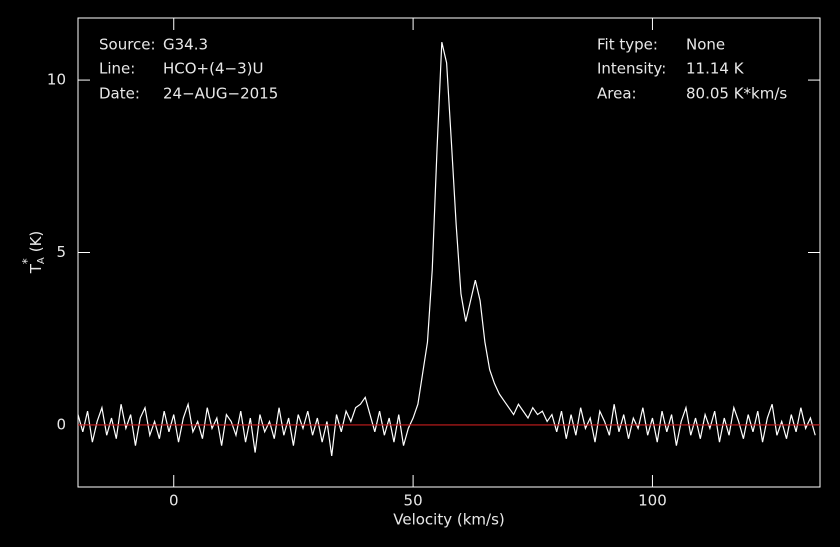 The height and width of the screenshot is (547, 840). Describe the element at coordinates (119, 94) in the screenshot. I see `annotation-label: Date:` at that location.